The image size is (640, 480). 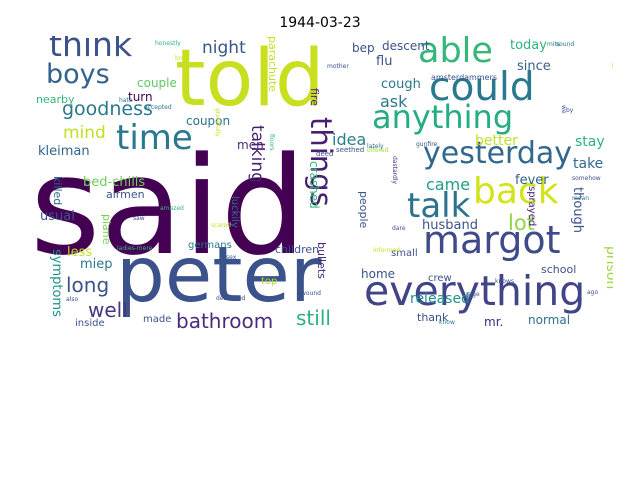 What do you see at coordinates (565, 44) in the screenshot?
I see `word-sound: sound` at bounding box center [565, 44].